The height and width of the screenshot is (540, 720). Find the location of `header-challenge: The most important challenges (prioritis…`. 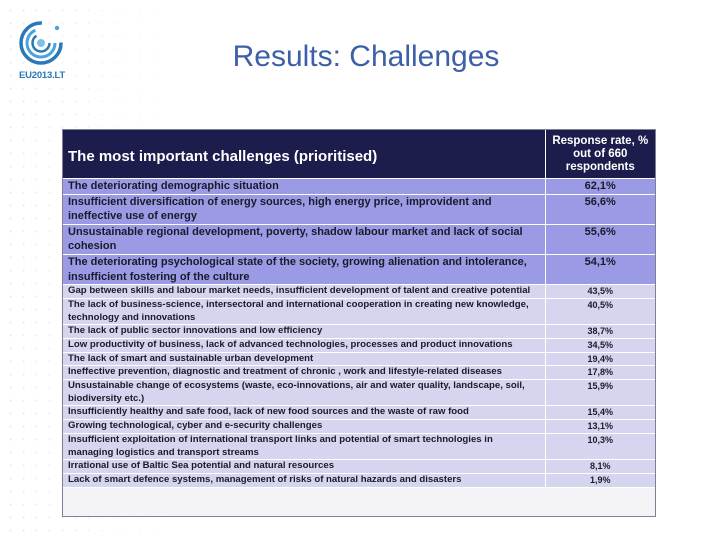

header-challenge: The most important challenges (prioritis… is located at coordinates (304, 154).